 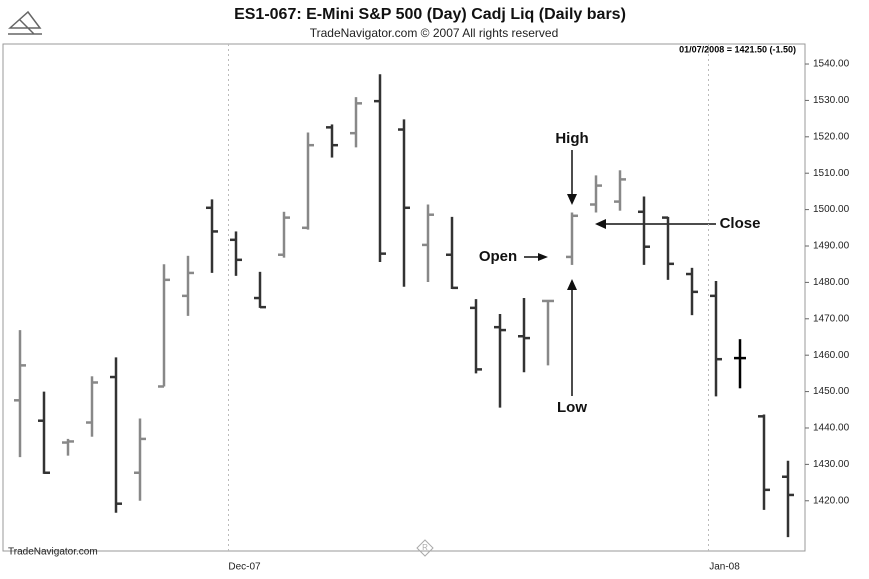 I want to click on annotation: Low, so click(x=572, y=407).